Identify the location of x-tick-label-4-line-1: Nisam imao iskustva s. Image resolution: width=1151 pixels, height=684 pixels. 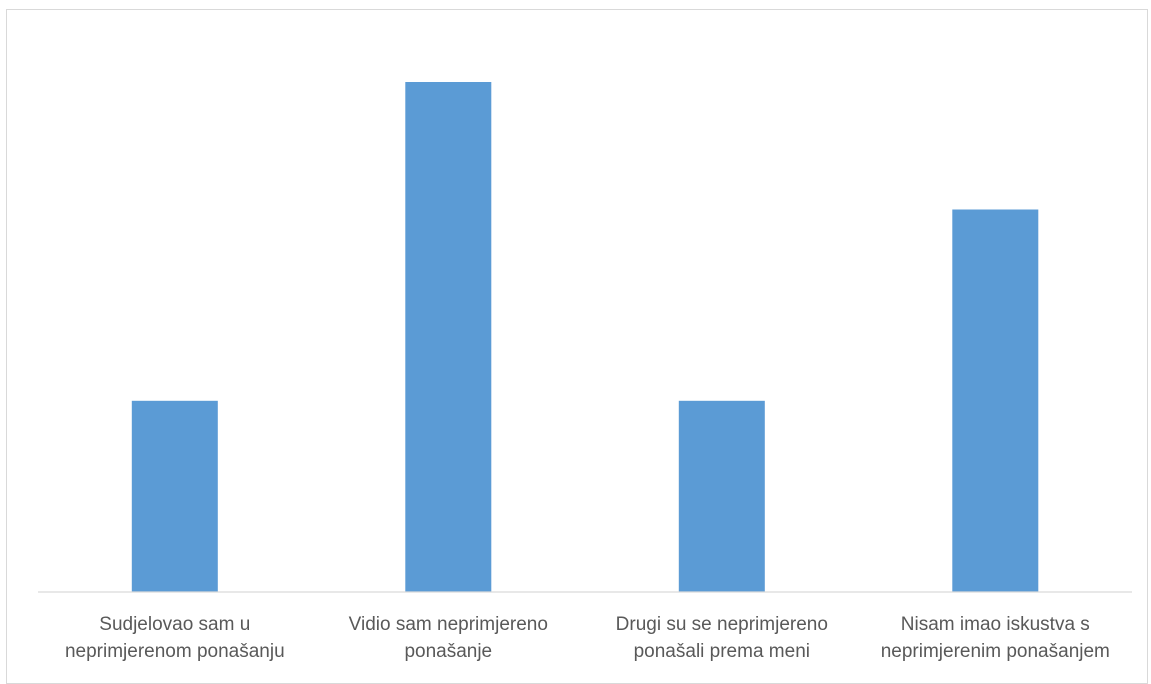
(995, 624).